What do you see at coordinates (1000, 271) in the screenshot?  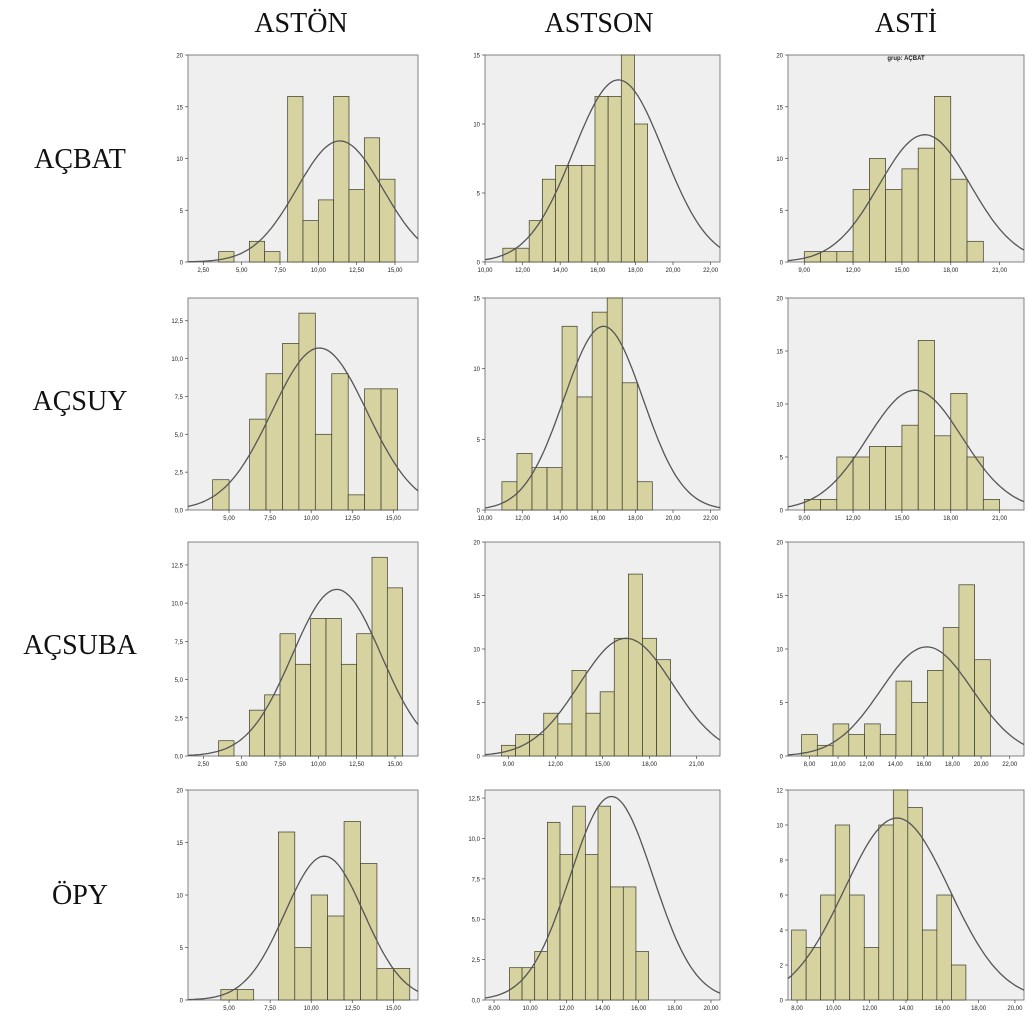 I see `x-tick-label: 21,00` at bounding box center [1000, 271].